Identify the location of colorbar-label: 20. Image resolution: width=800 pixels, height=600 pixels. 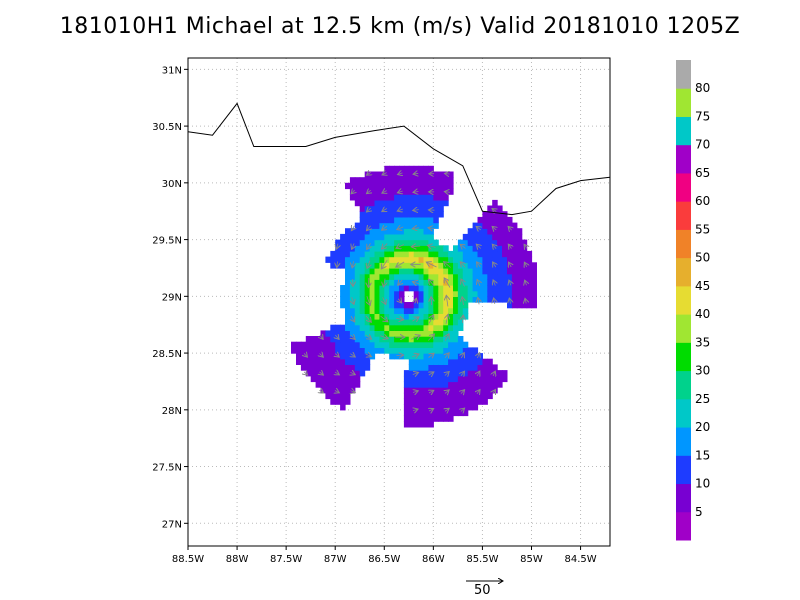
(702, 427).